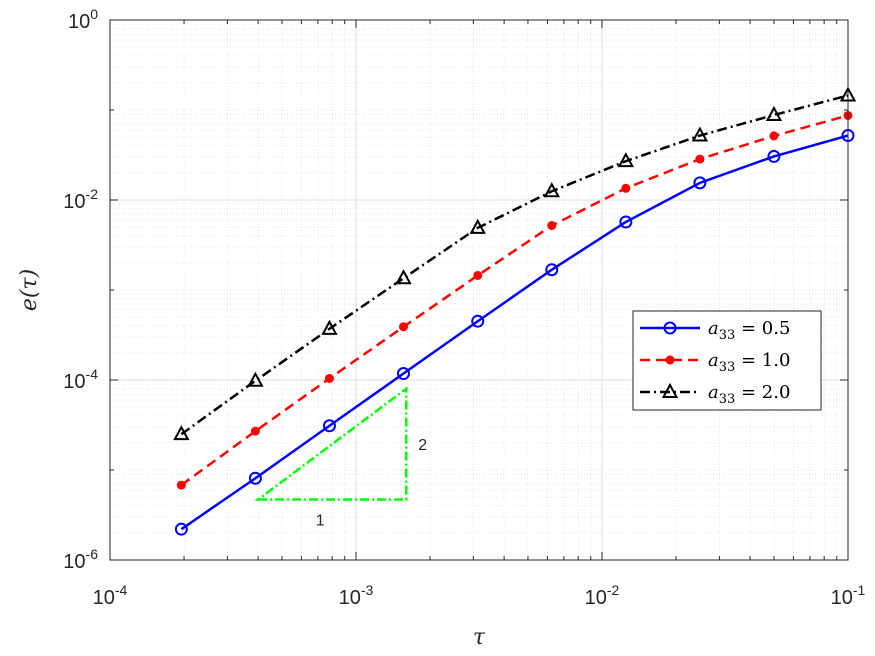 The height and width of the screenshot is (656, 875). What do you see at coordinates (848, 595) in the screenshot?
I see `x-tick-label: 10⁻¹` at bounding box center [848, 595].